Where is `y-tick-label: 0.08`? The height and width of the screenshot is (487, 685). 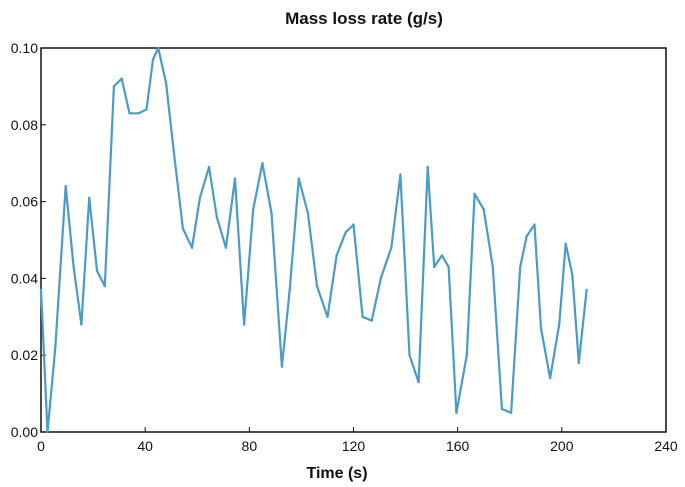 y-tick-label: 0.08 is located at coordinates (24, 125).